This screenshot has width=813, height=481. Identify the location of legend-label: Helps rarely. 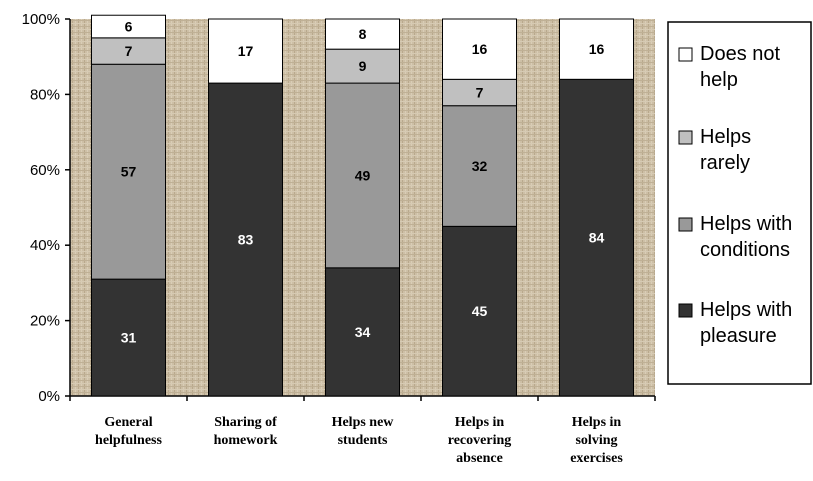
(725, 150).